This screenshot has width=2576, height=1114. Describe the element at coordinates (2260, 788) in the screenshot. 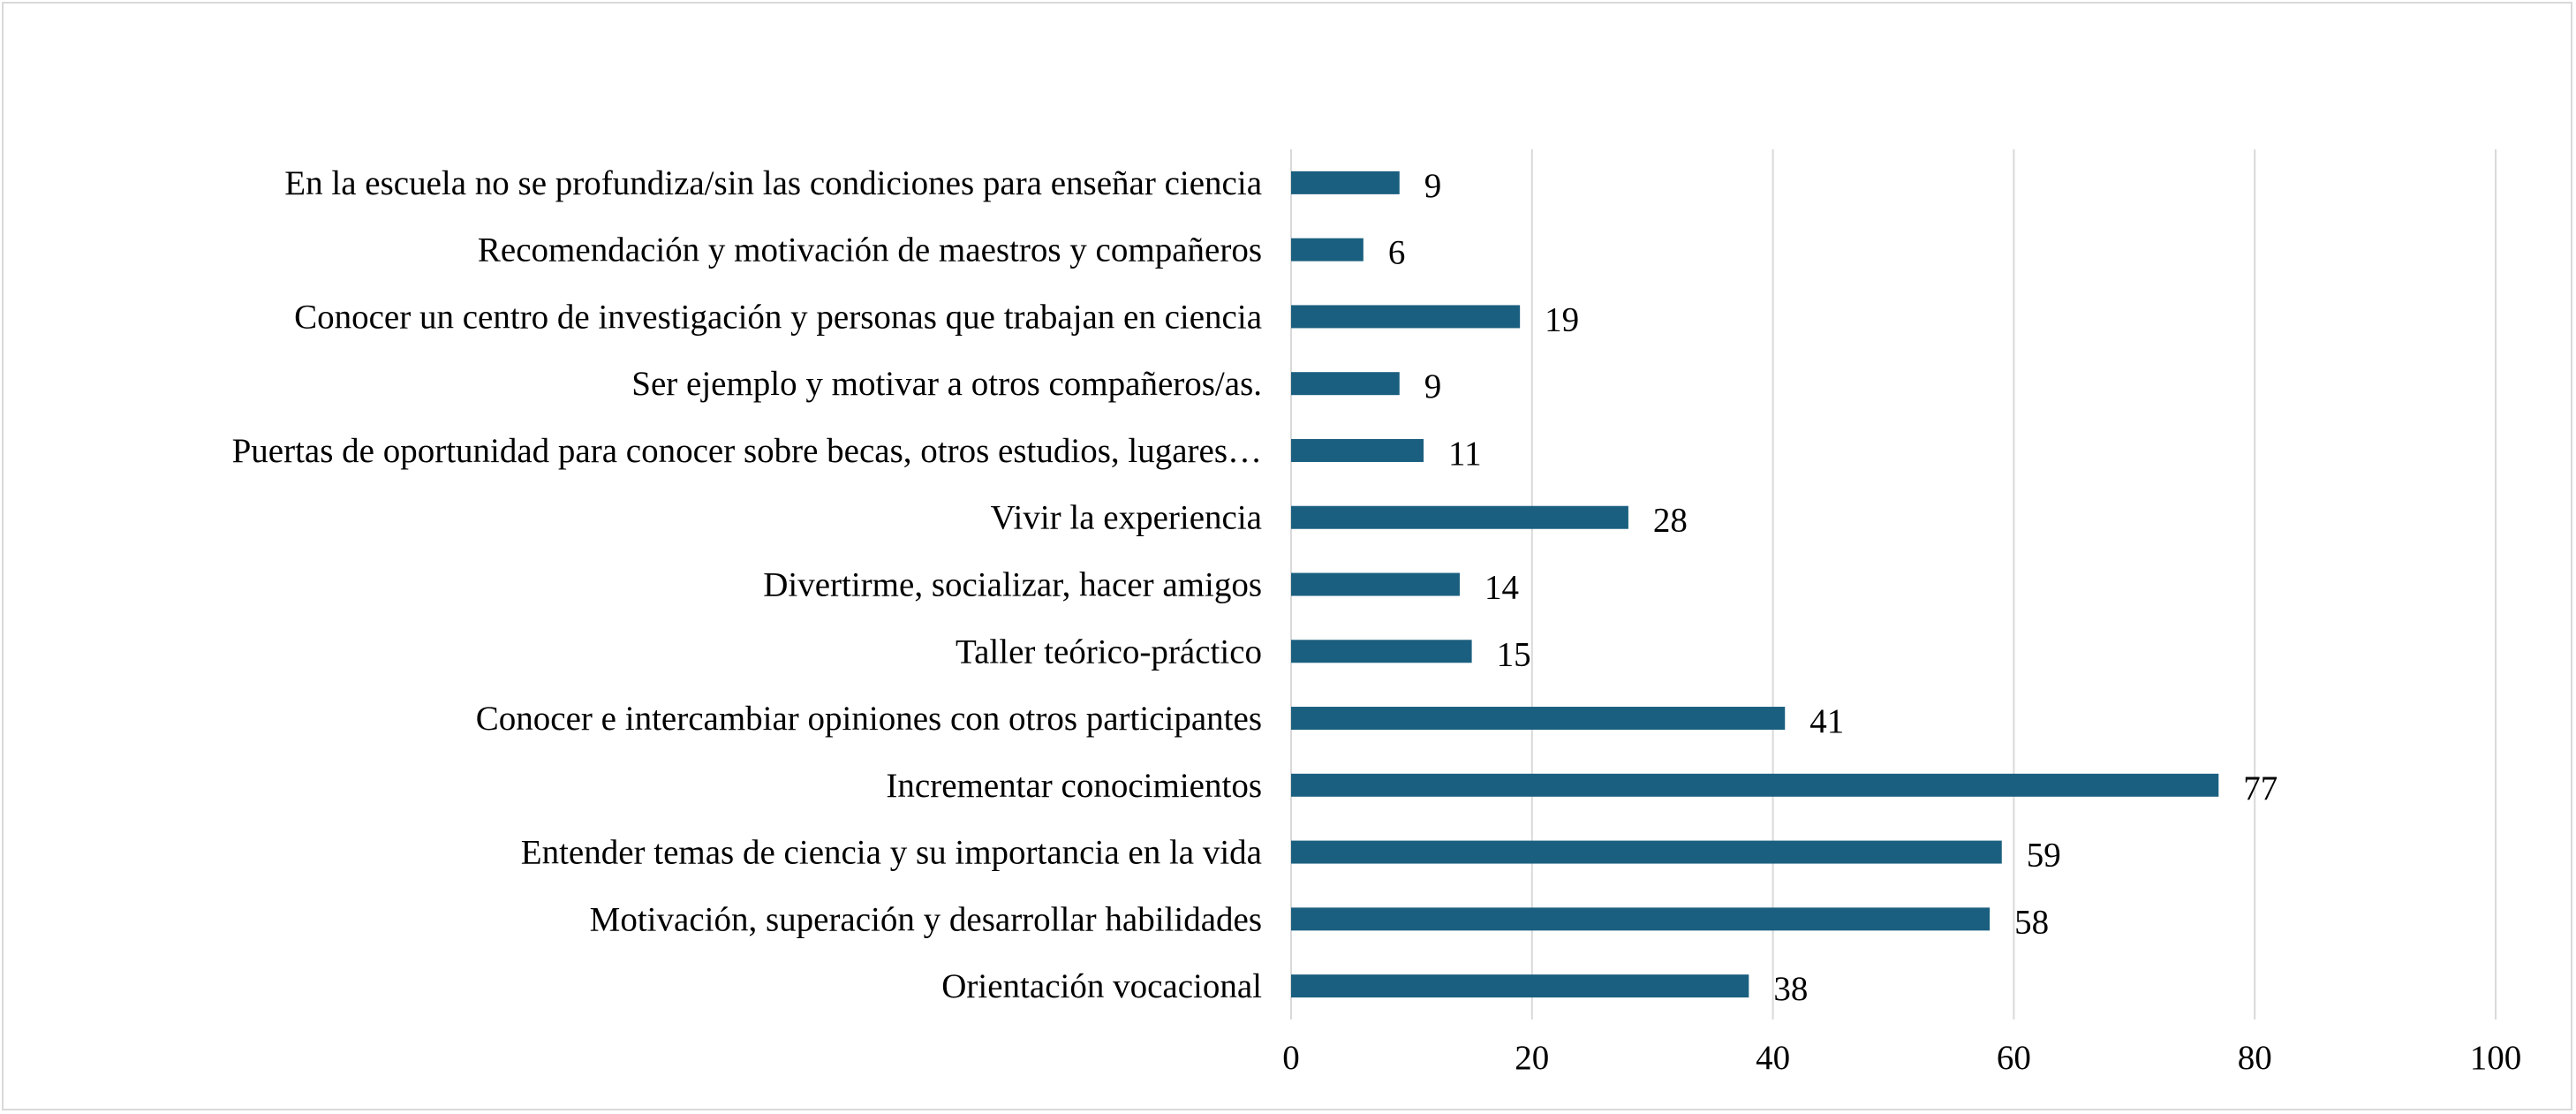

I see `data-label-9: 77` at that location.